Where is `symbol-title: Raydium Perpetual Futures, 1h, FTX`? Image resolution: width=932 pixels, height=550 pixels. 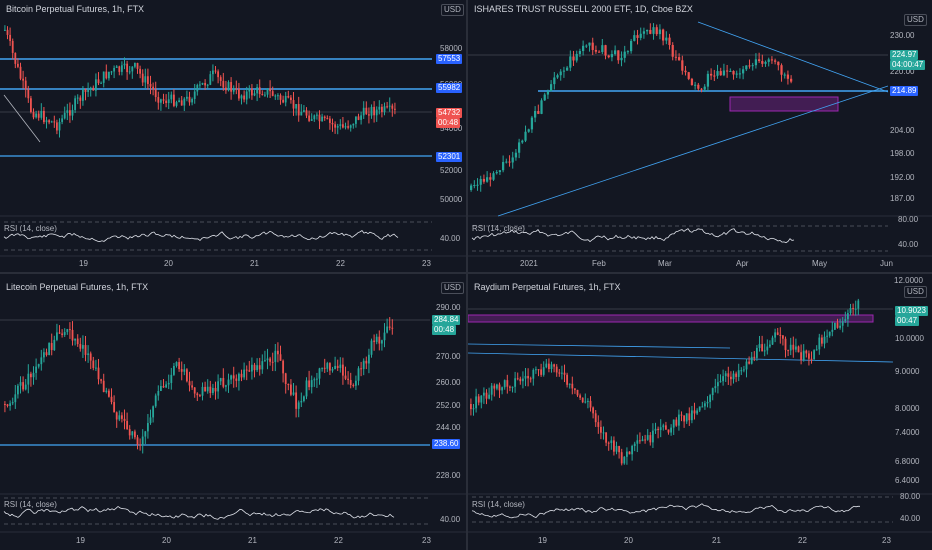 symbol-title: Raydium Perpetual Futures, 1h, FTX is located at coordinates (547, 287).